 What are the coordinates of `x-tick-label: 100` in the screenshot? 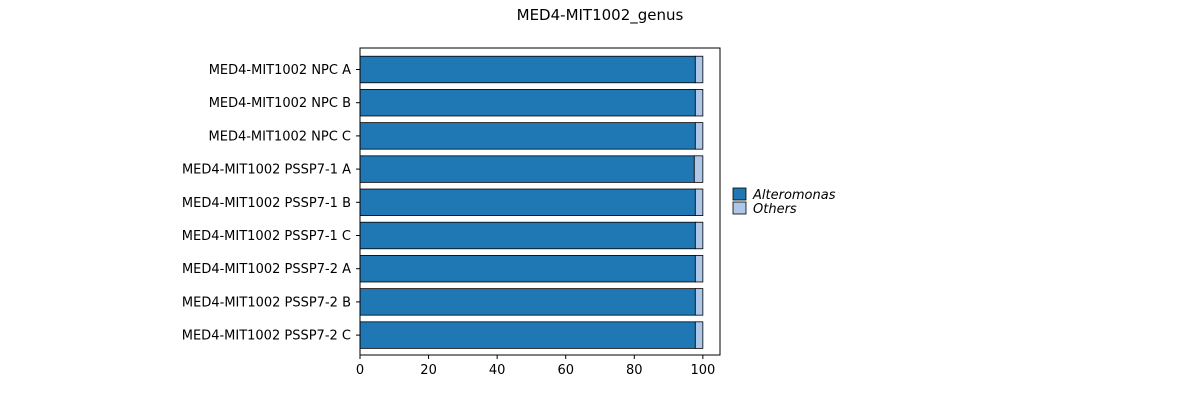 It's located at (702, 370).